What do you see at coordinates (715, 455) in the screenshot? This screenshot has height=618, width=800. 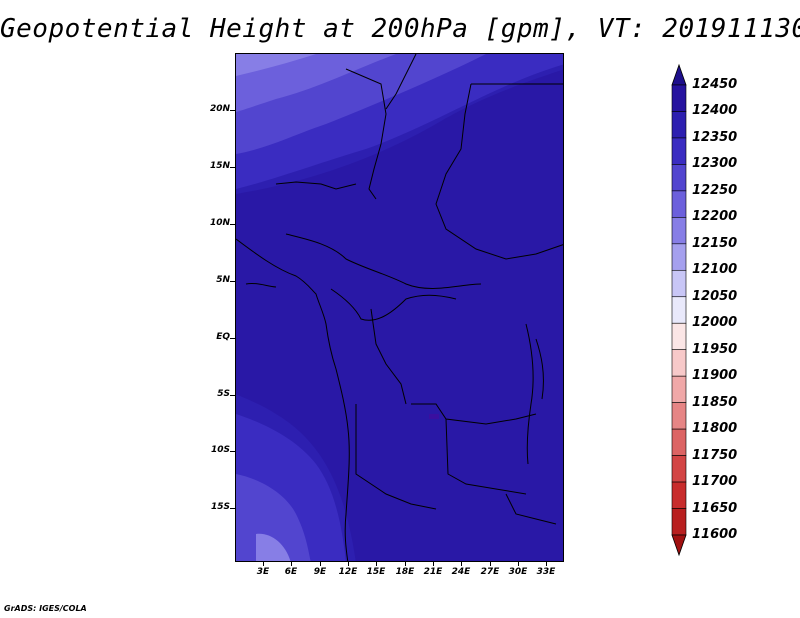 I see `colorbar-label: 11750` at bounding box center [715, 455].